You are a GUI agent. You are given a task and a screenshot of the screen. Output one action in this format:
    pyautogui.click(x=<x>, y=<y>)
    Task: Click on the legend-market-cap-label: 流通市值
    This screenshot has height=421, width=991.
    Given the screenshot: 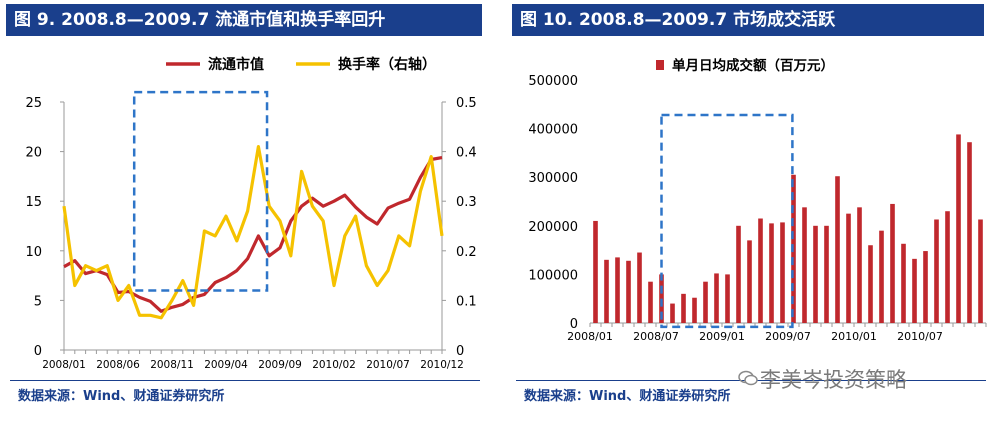 What is the action you would take?
    pyautogui.click(x=236, y=64)
    